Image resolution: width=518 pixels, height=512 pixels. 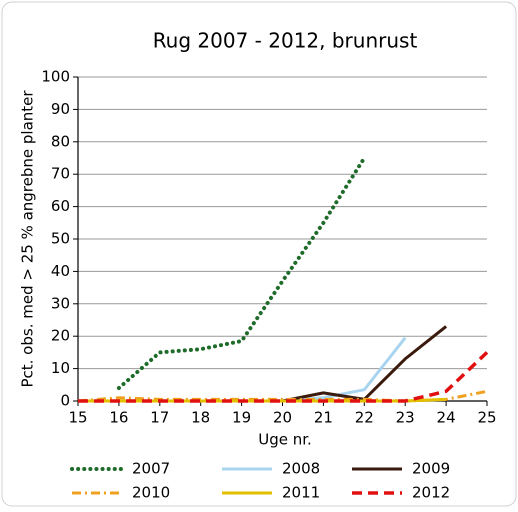 I want to click on y-tick-label: 30, so click(x=60, y=303).